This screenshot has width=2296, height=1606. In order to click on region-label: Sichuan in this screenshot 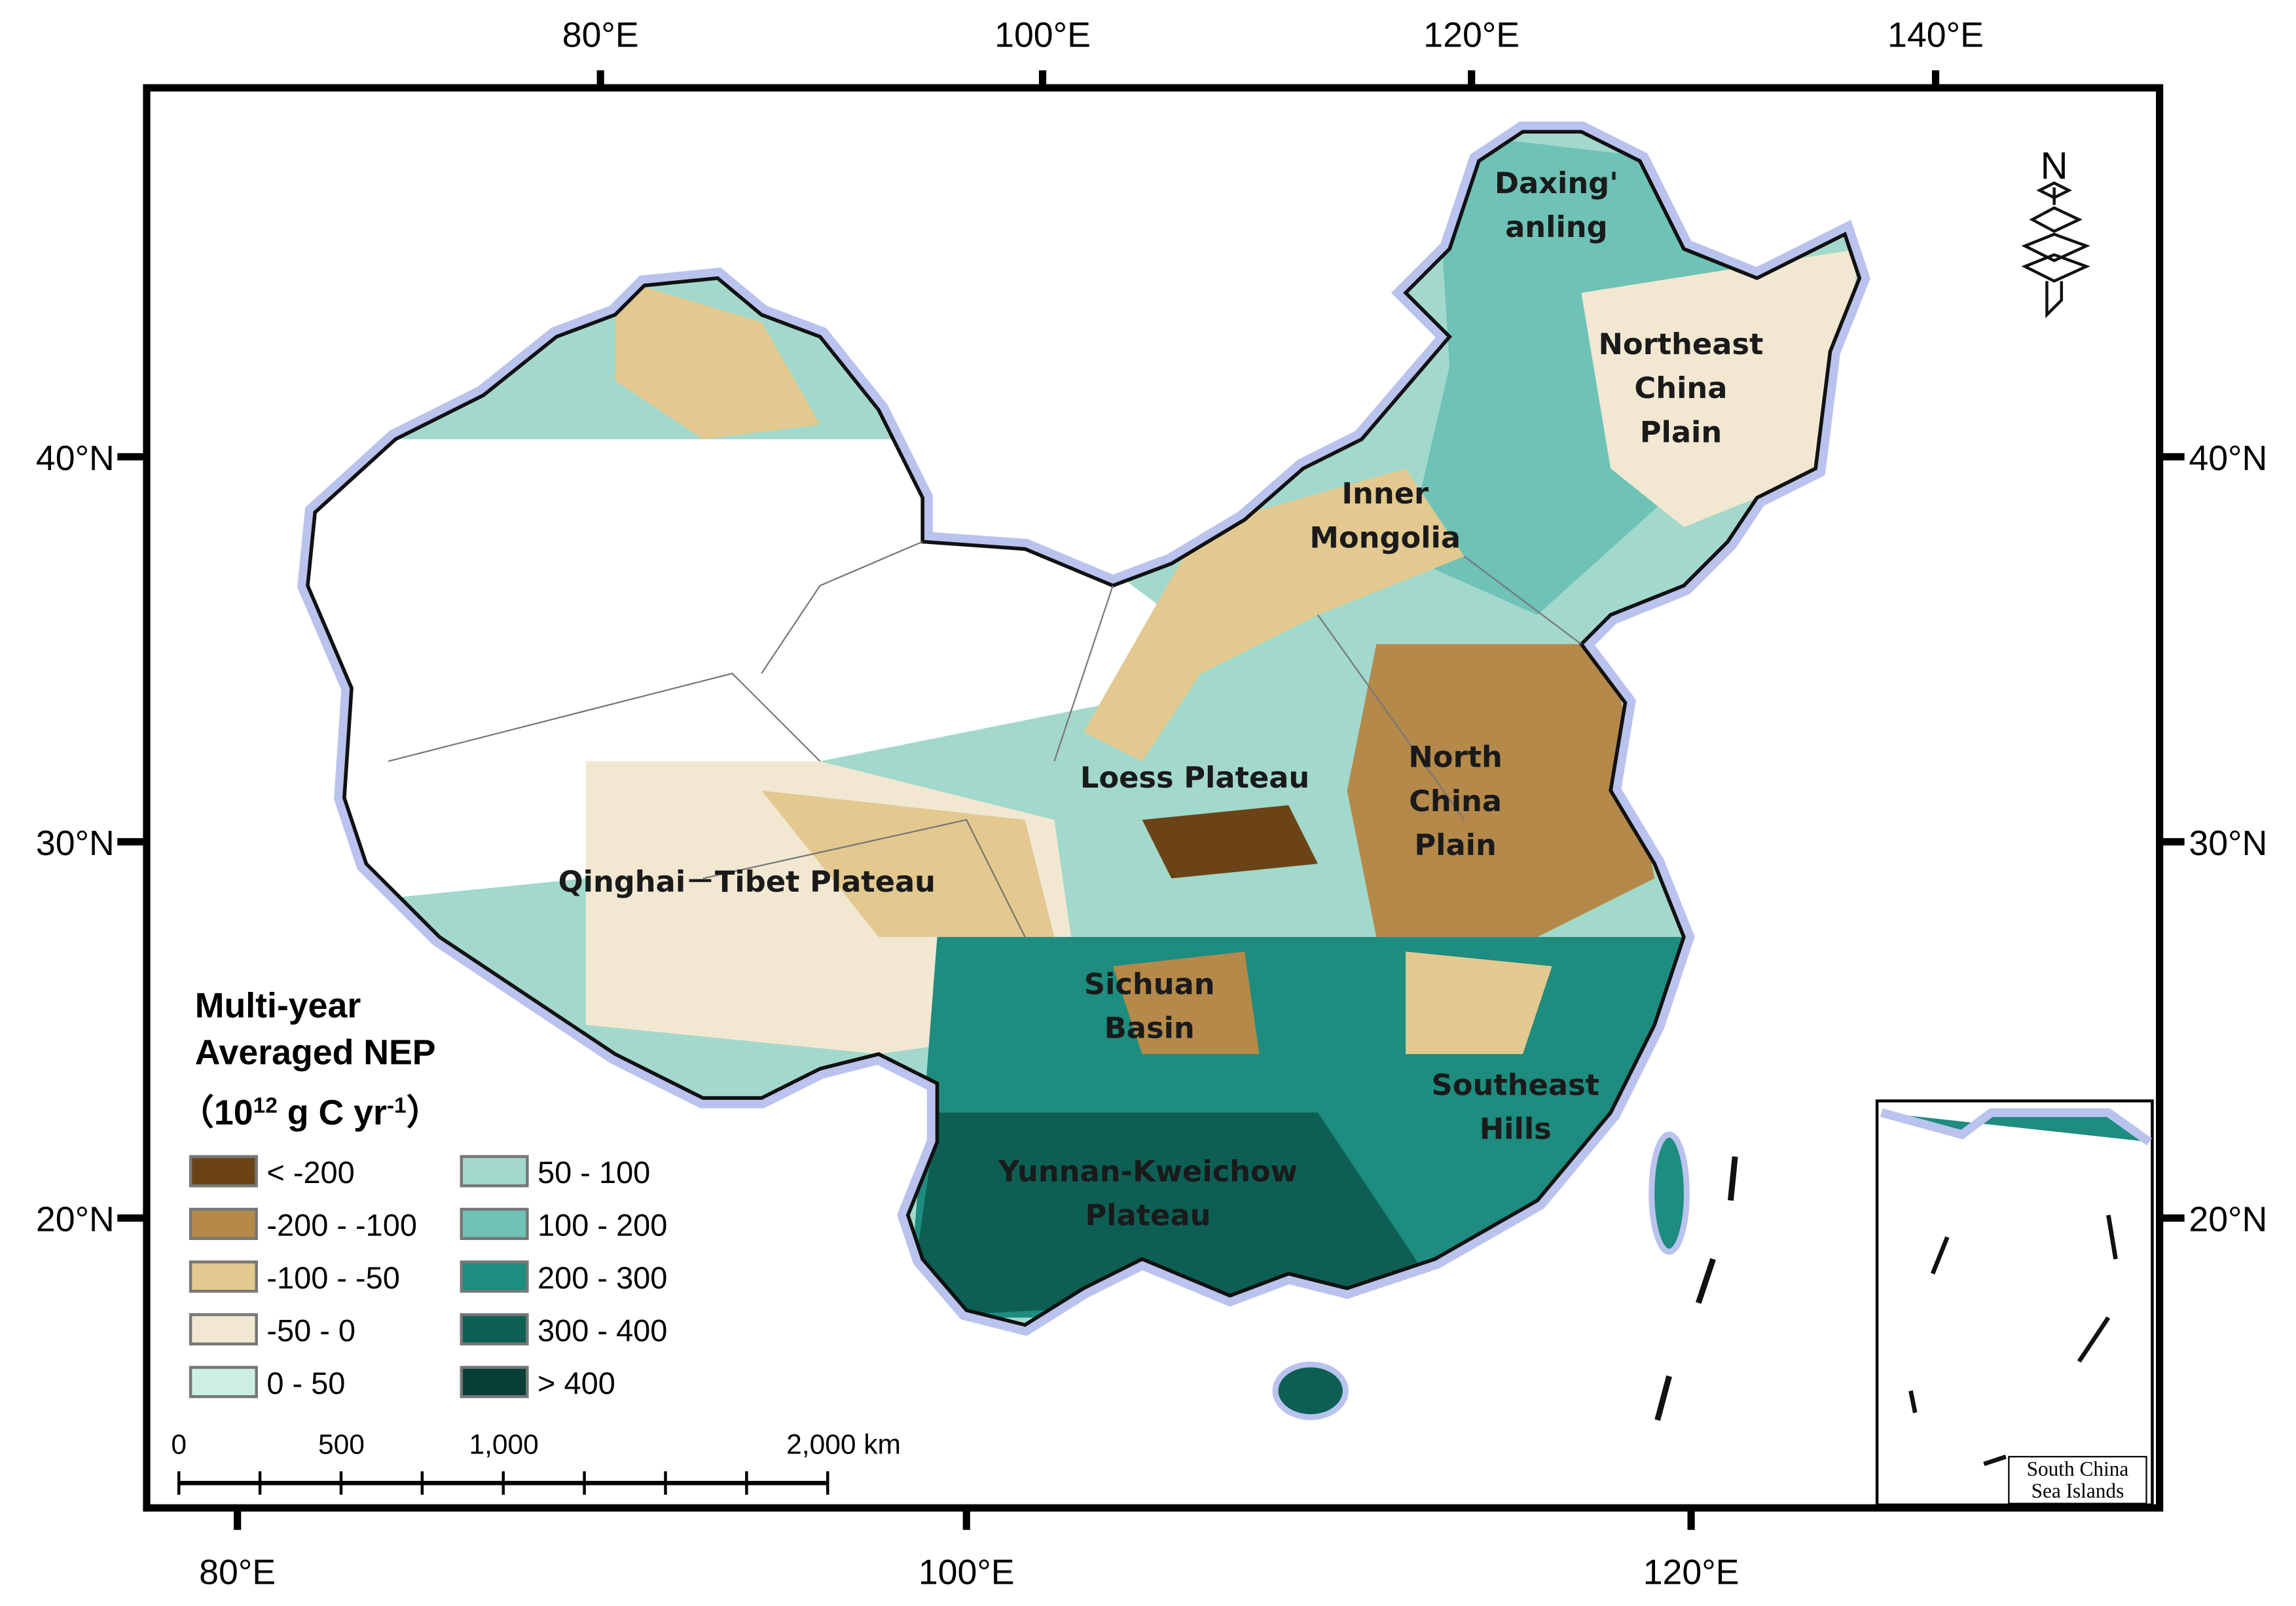, I will do `click(1149, 984)`.